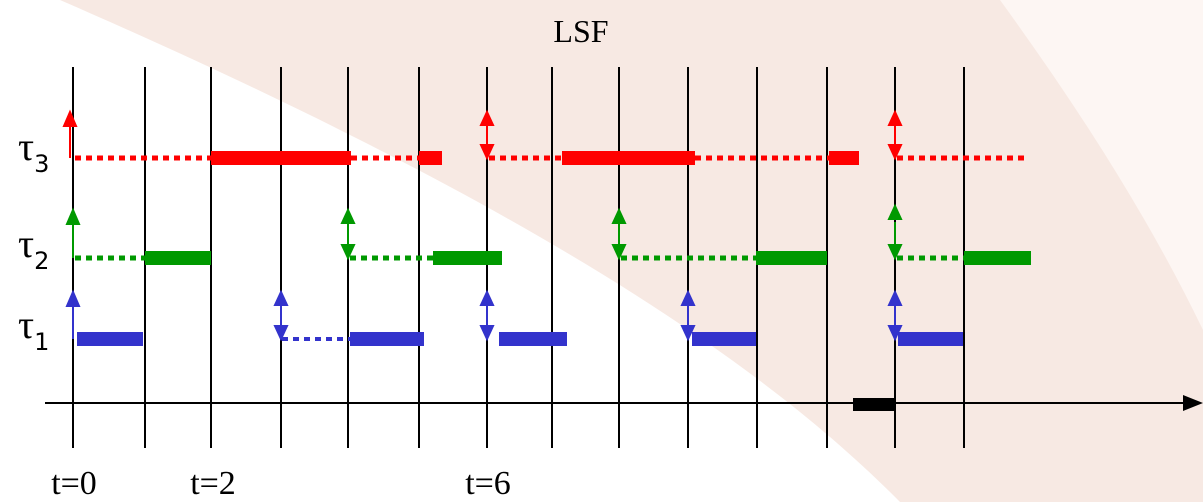 This screenshot has height=502, width=1203. What do you see at coordinates (33, 151) in the screenshot?
I see `task-label-tau3: τ3` at bounding box center [33, 151].